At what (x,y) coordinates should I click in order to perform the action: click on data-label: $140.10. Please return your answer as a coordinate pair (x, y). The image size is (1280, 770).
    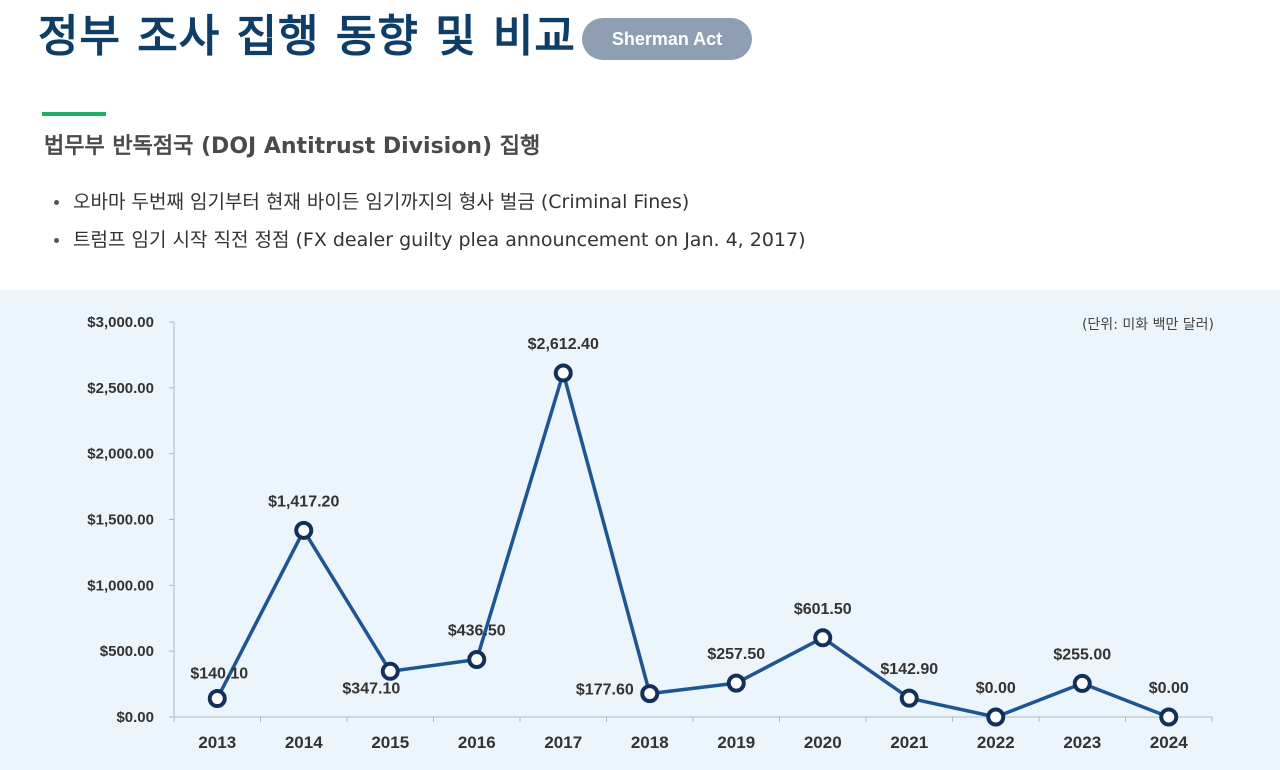
    Looking at the image, I should click on (219, 674).